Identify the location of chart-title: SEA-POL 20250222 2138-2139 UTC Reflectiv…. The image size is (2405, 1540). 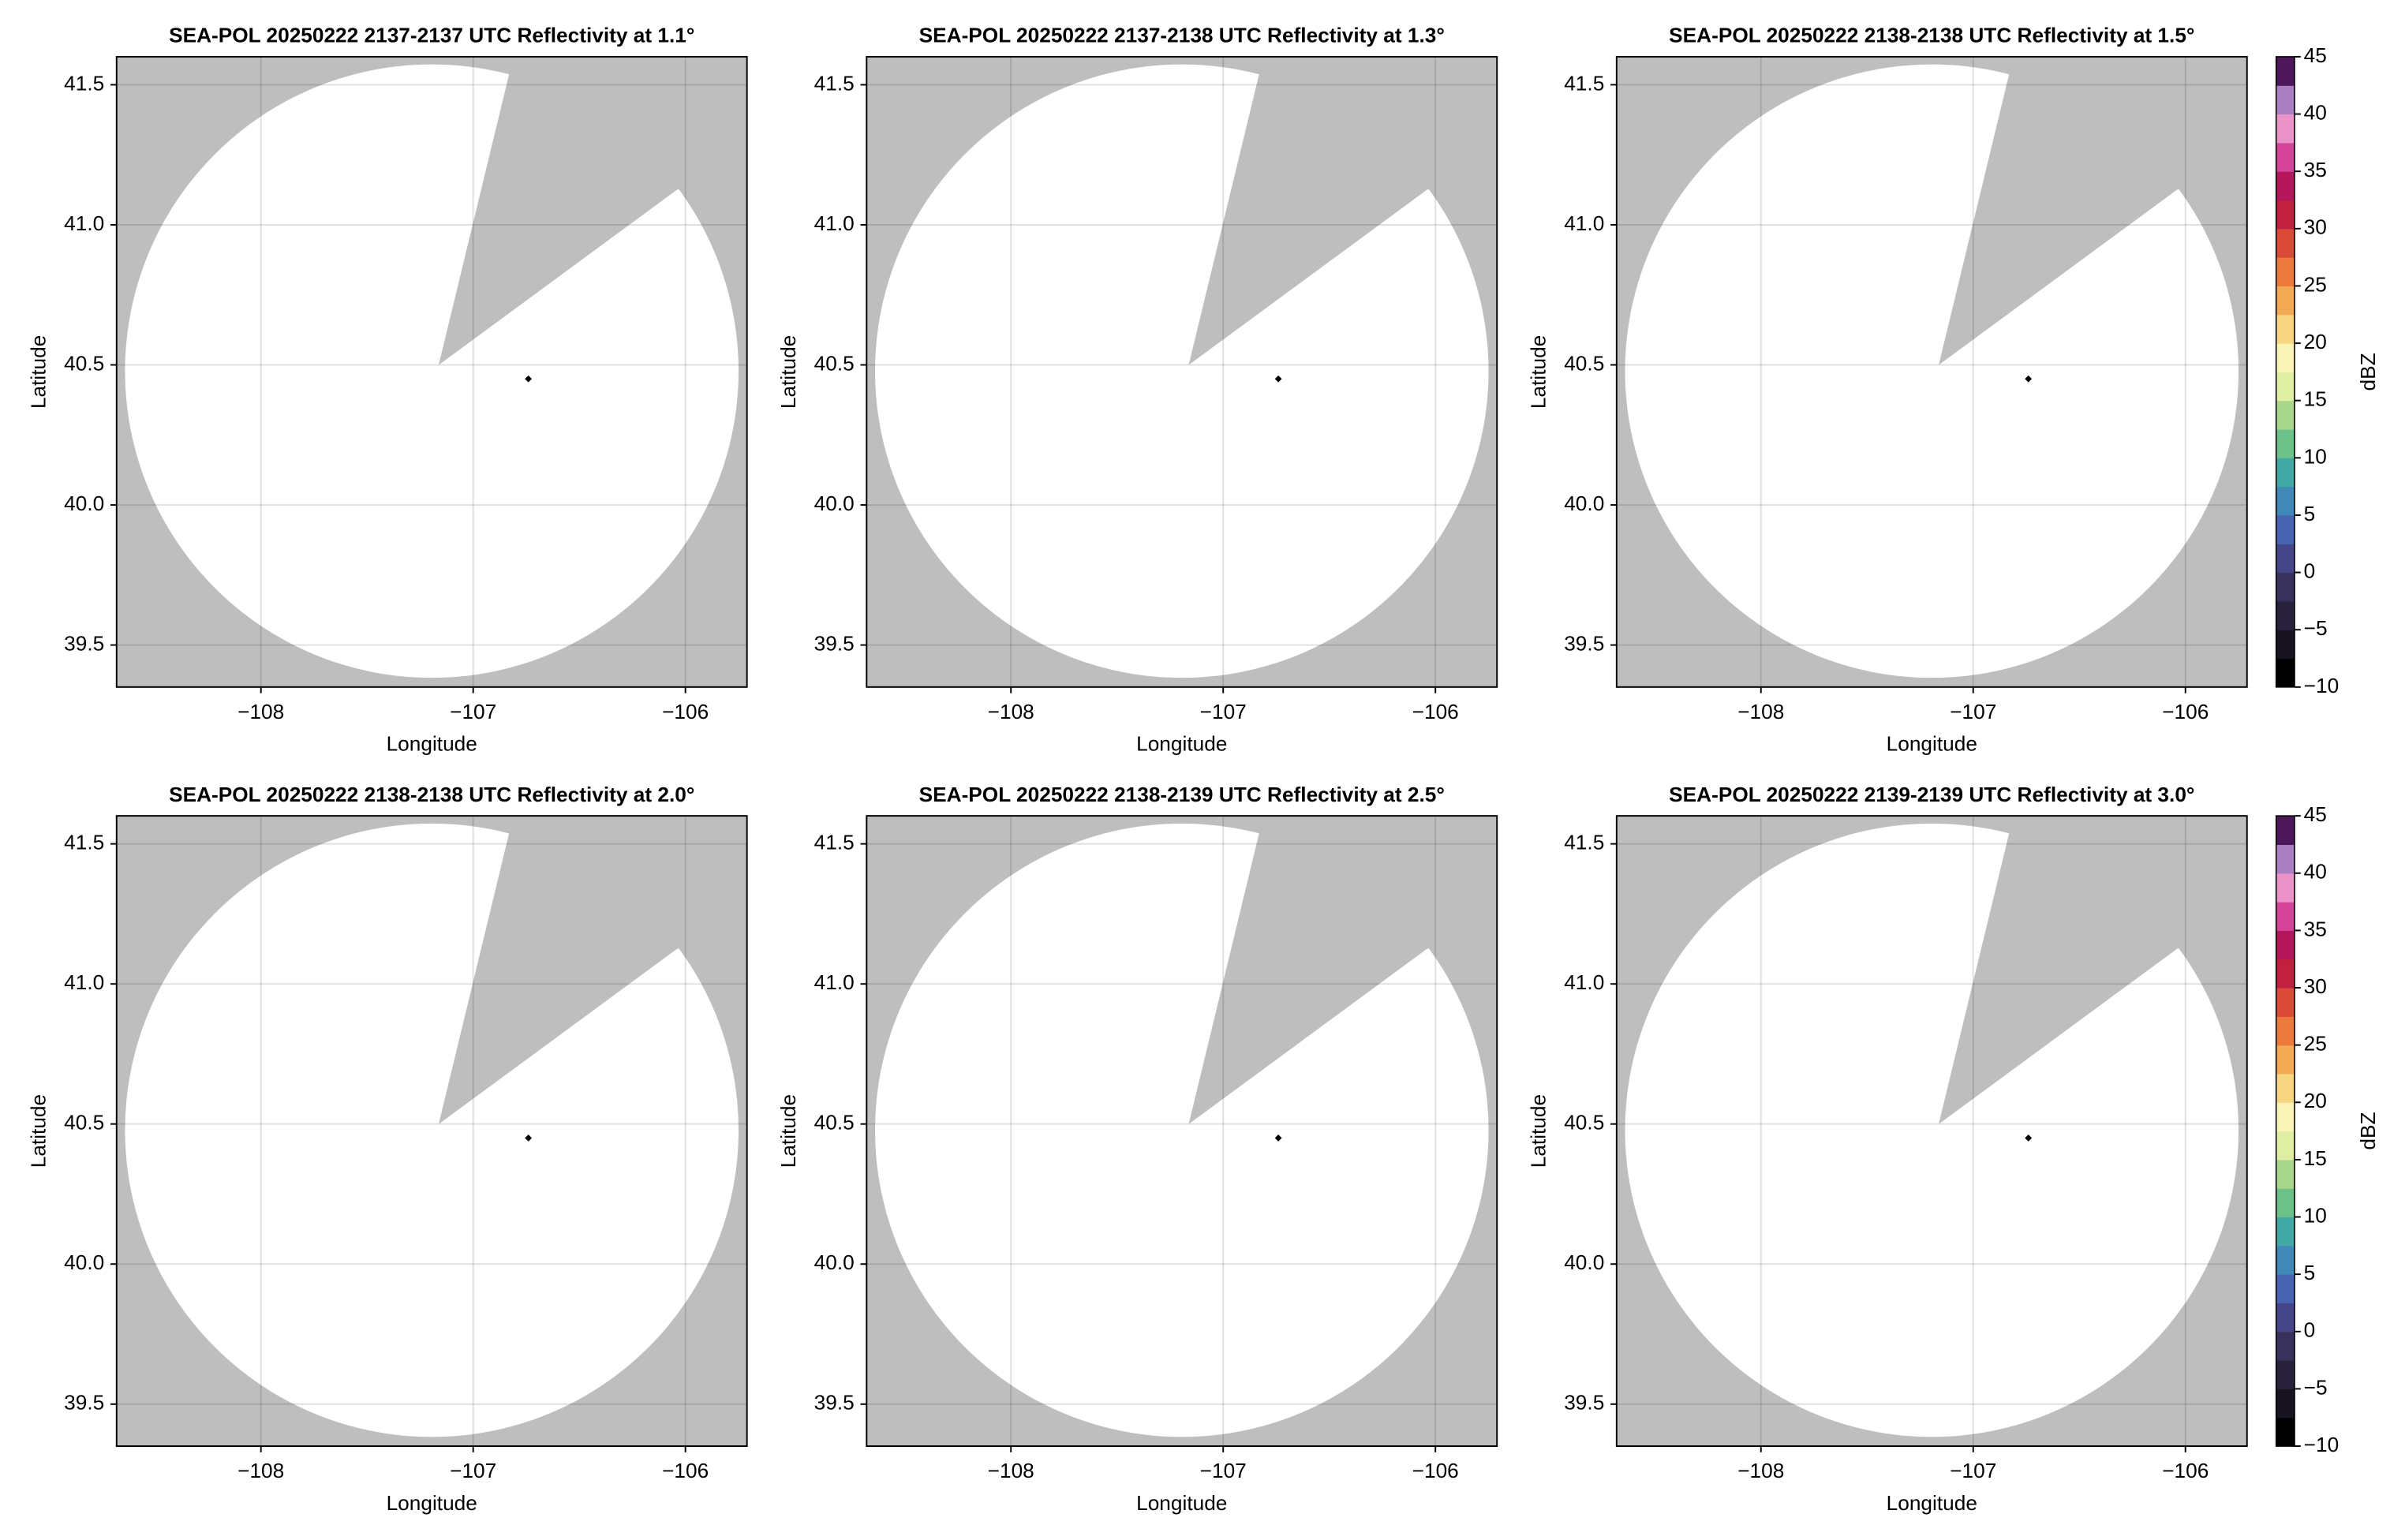
(1182, 794).